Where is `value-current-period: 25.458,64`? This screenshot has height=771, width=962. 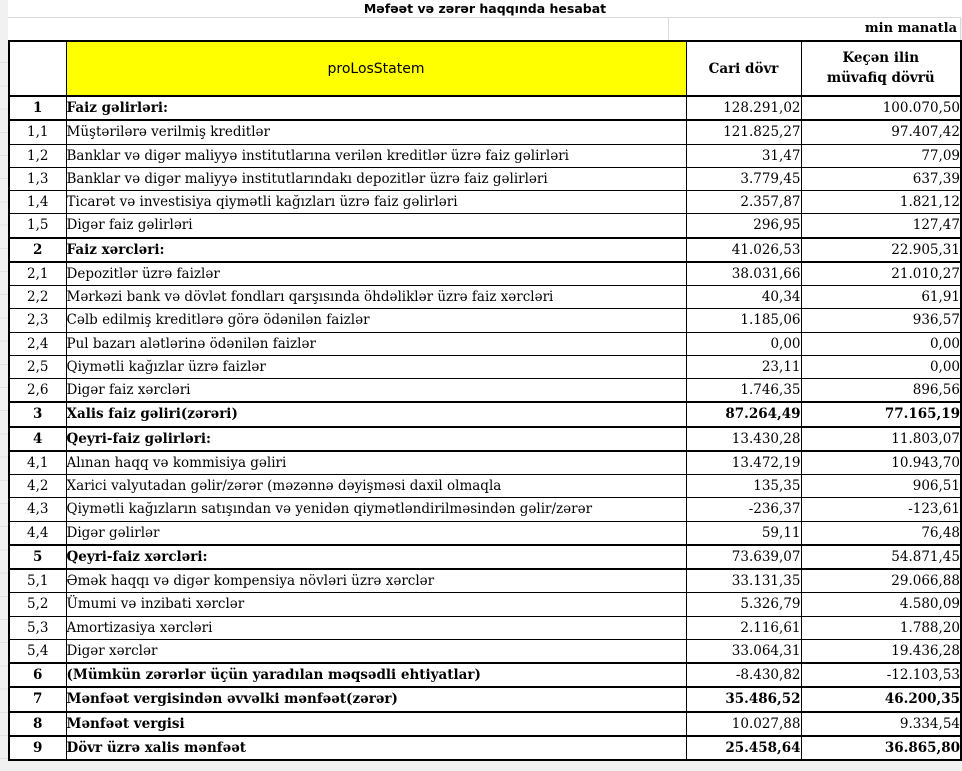 value-current-period: 25.458,64 is located at coordinates (743, 748).